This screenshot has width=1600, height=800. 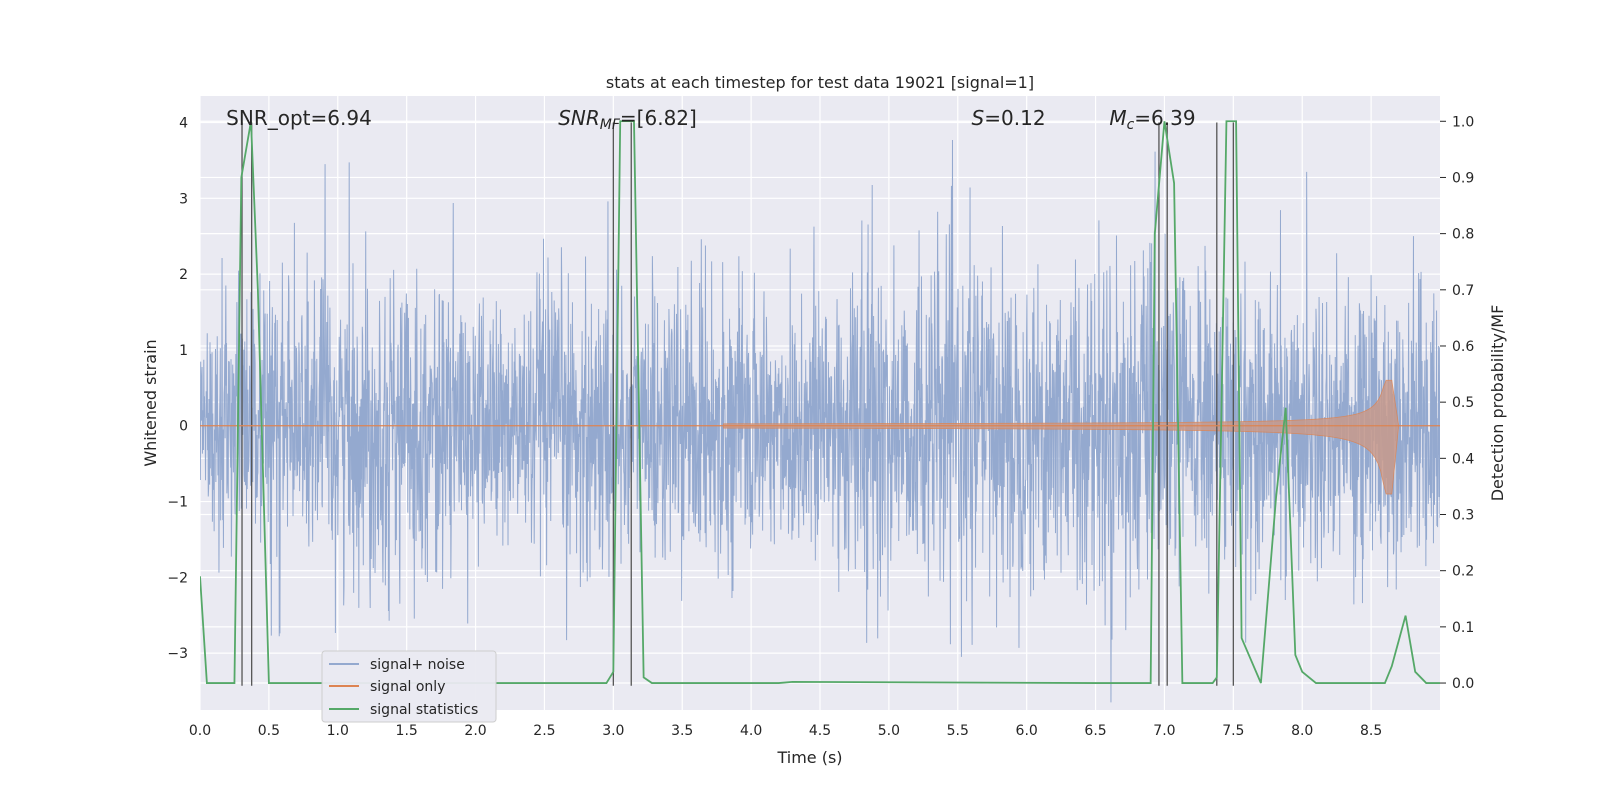 I want to click on legend-label-signal-statistics: signal statistics, so click(x=424, y=710).